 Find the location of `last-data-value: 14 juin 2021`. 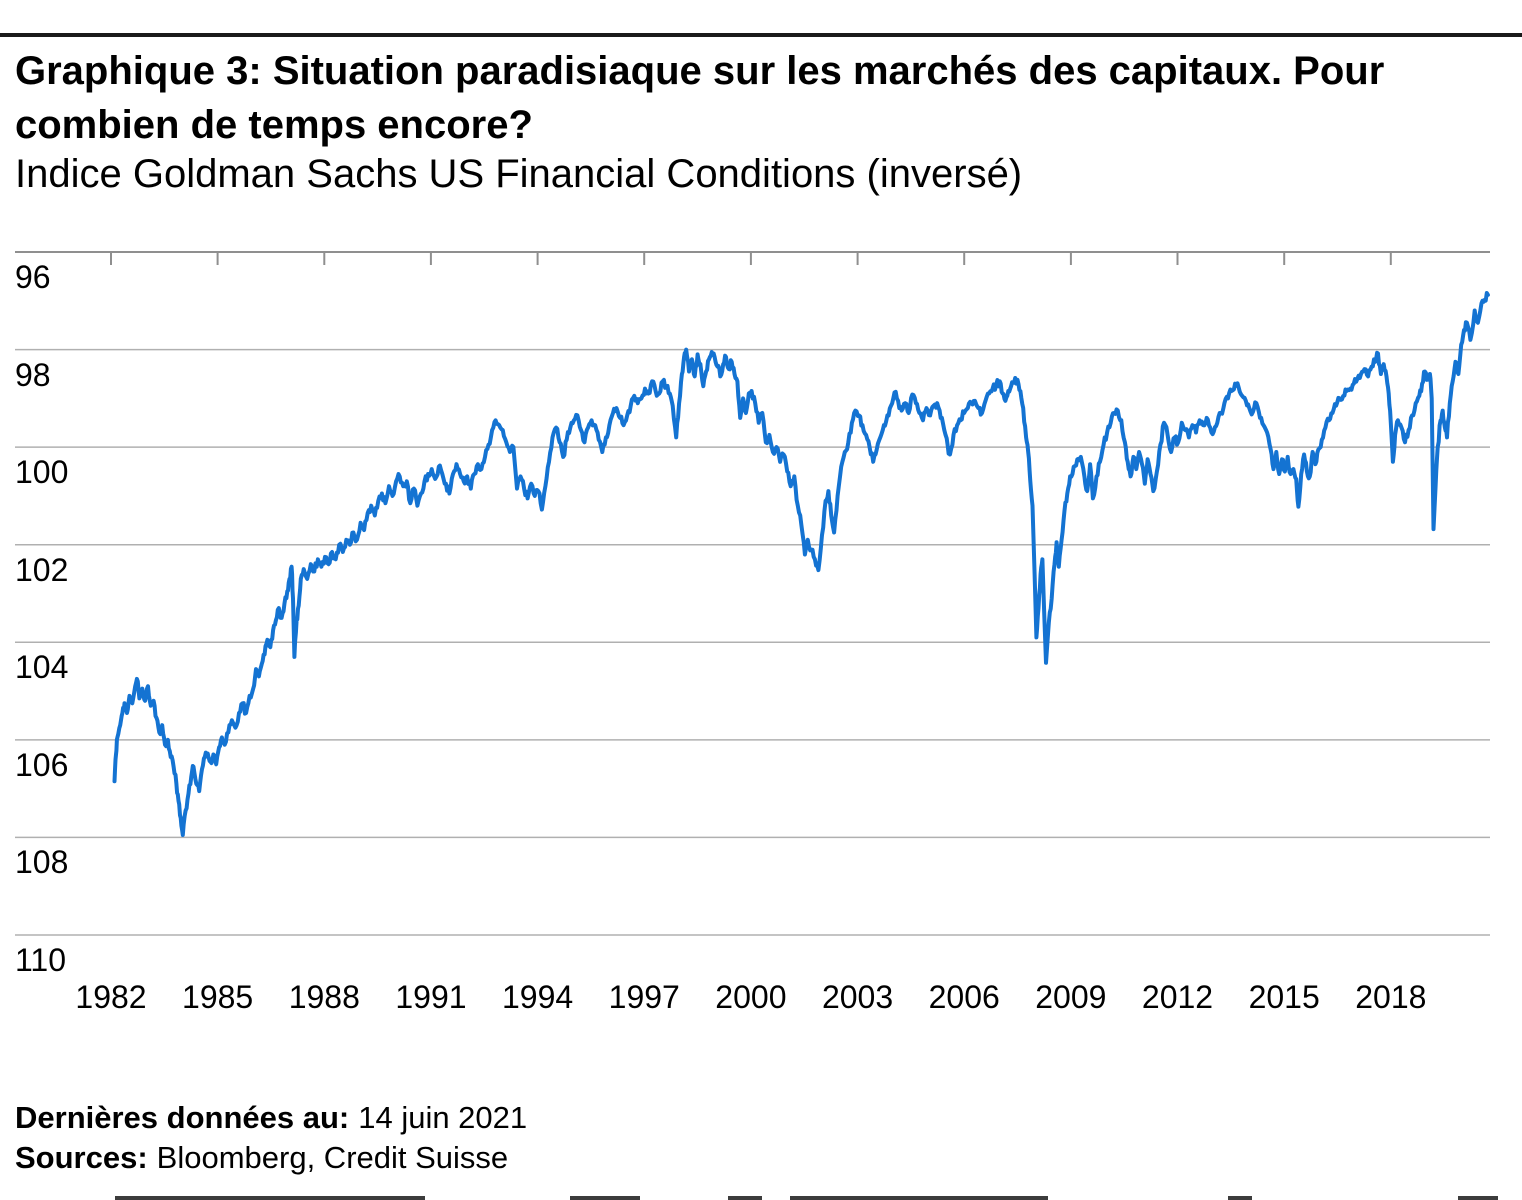

last-data-value: 14 juin 2021 is located at coordinates (443, 1117).